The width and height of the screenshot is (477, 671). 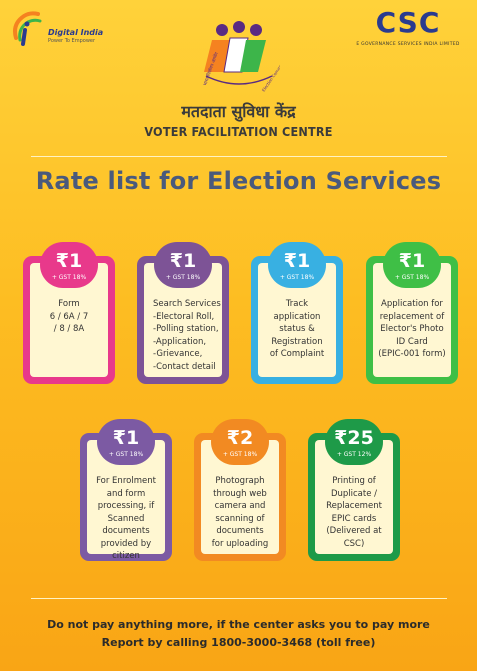 I want to click on service-description-line: For Enrolment, so click(x=126, y=481).